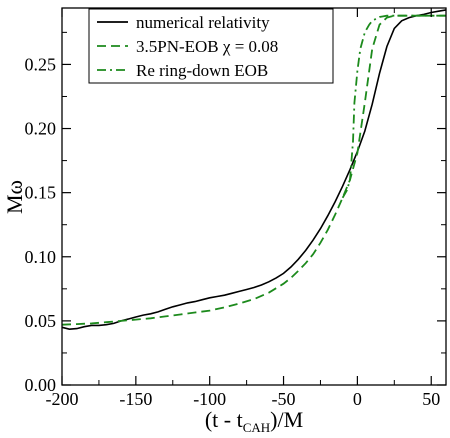  I want to click on y-axis-title: Mω, so click(14, 197).